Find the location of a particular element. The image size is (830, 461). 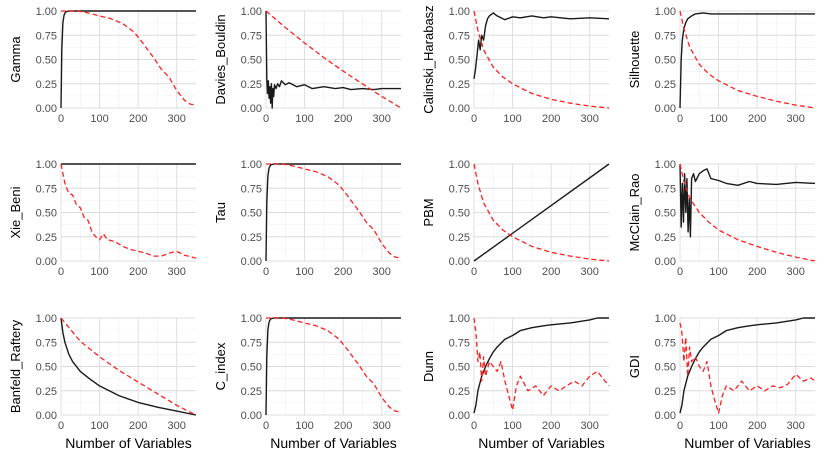

y-axis-label: Xie_Beni is located at coordinates (15, 212).